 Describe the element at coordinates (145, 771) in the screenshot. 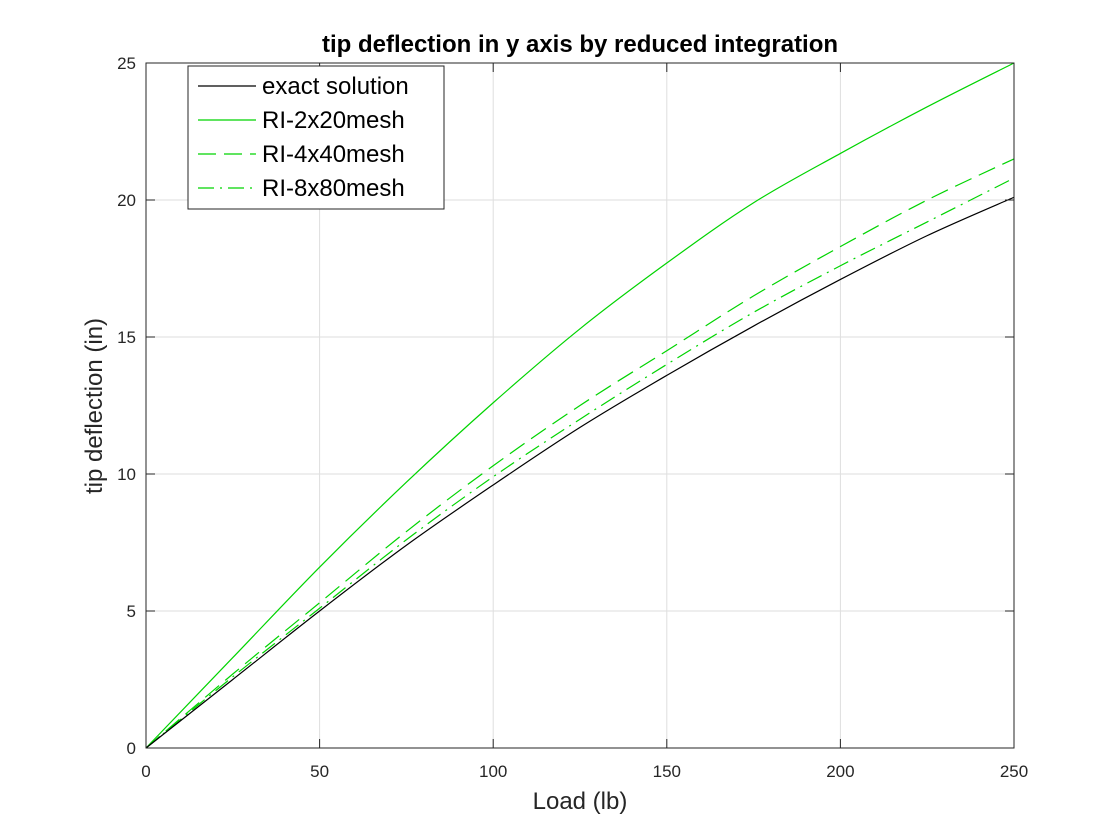

I see `x-tick-label: 0` at that location.